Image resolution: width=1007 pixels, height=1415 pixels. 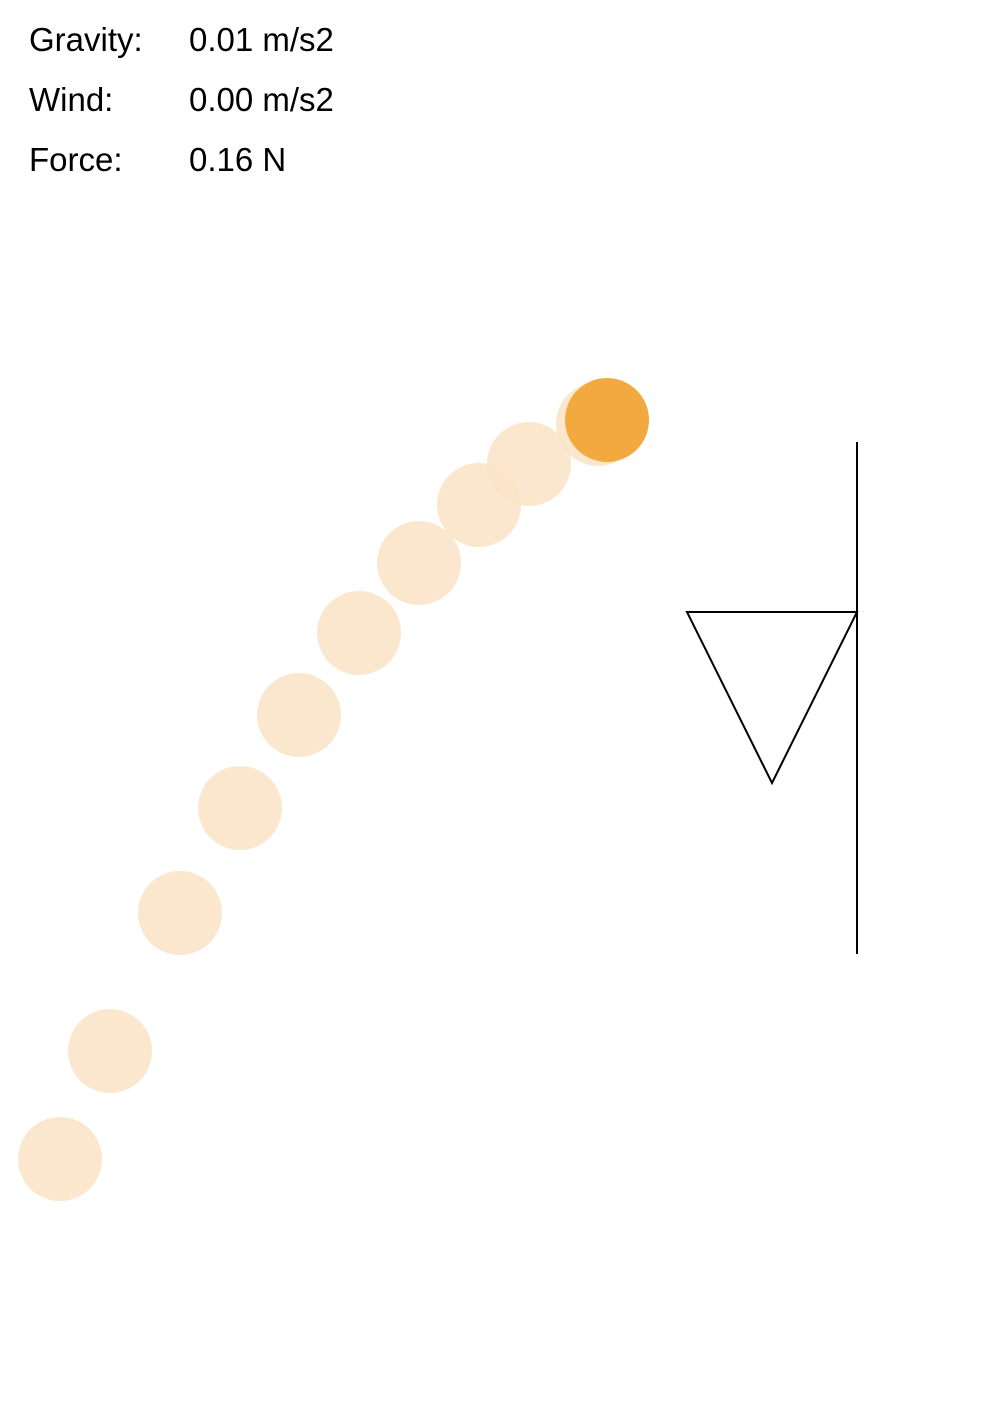 I want to click on hoop-net, so click(x=772, y=698).